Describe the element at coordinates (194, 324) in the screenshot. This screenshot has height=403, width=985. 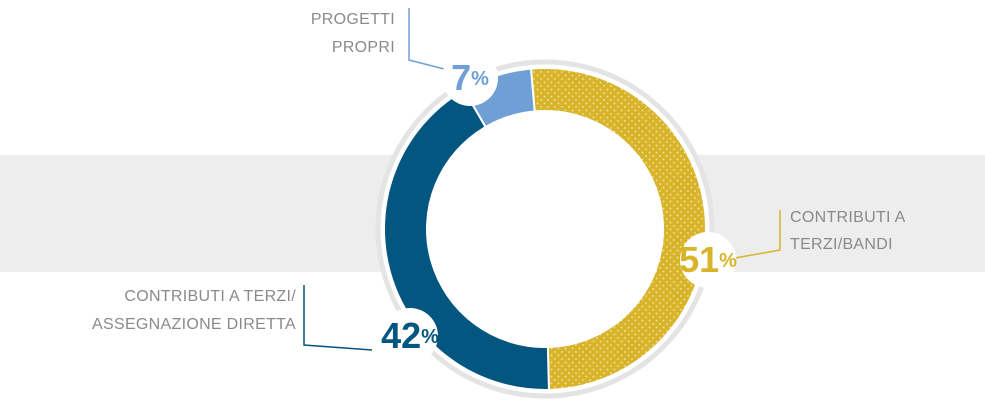
I see `category-label: ASSEGNAZIONE DIRETTA` at that location.